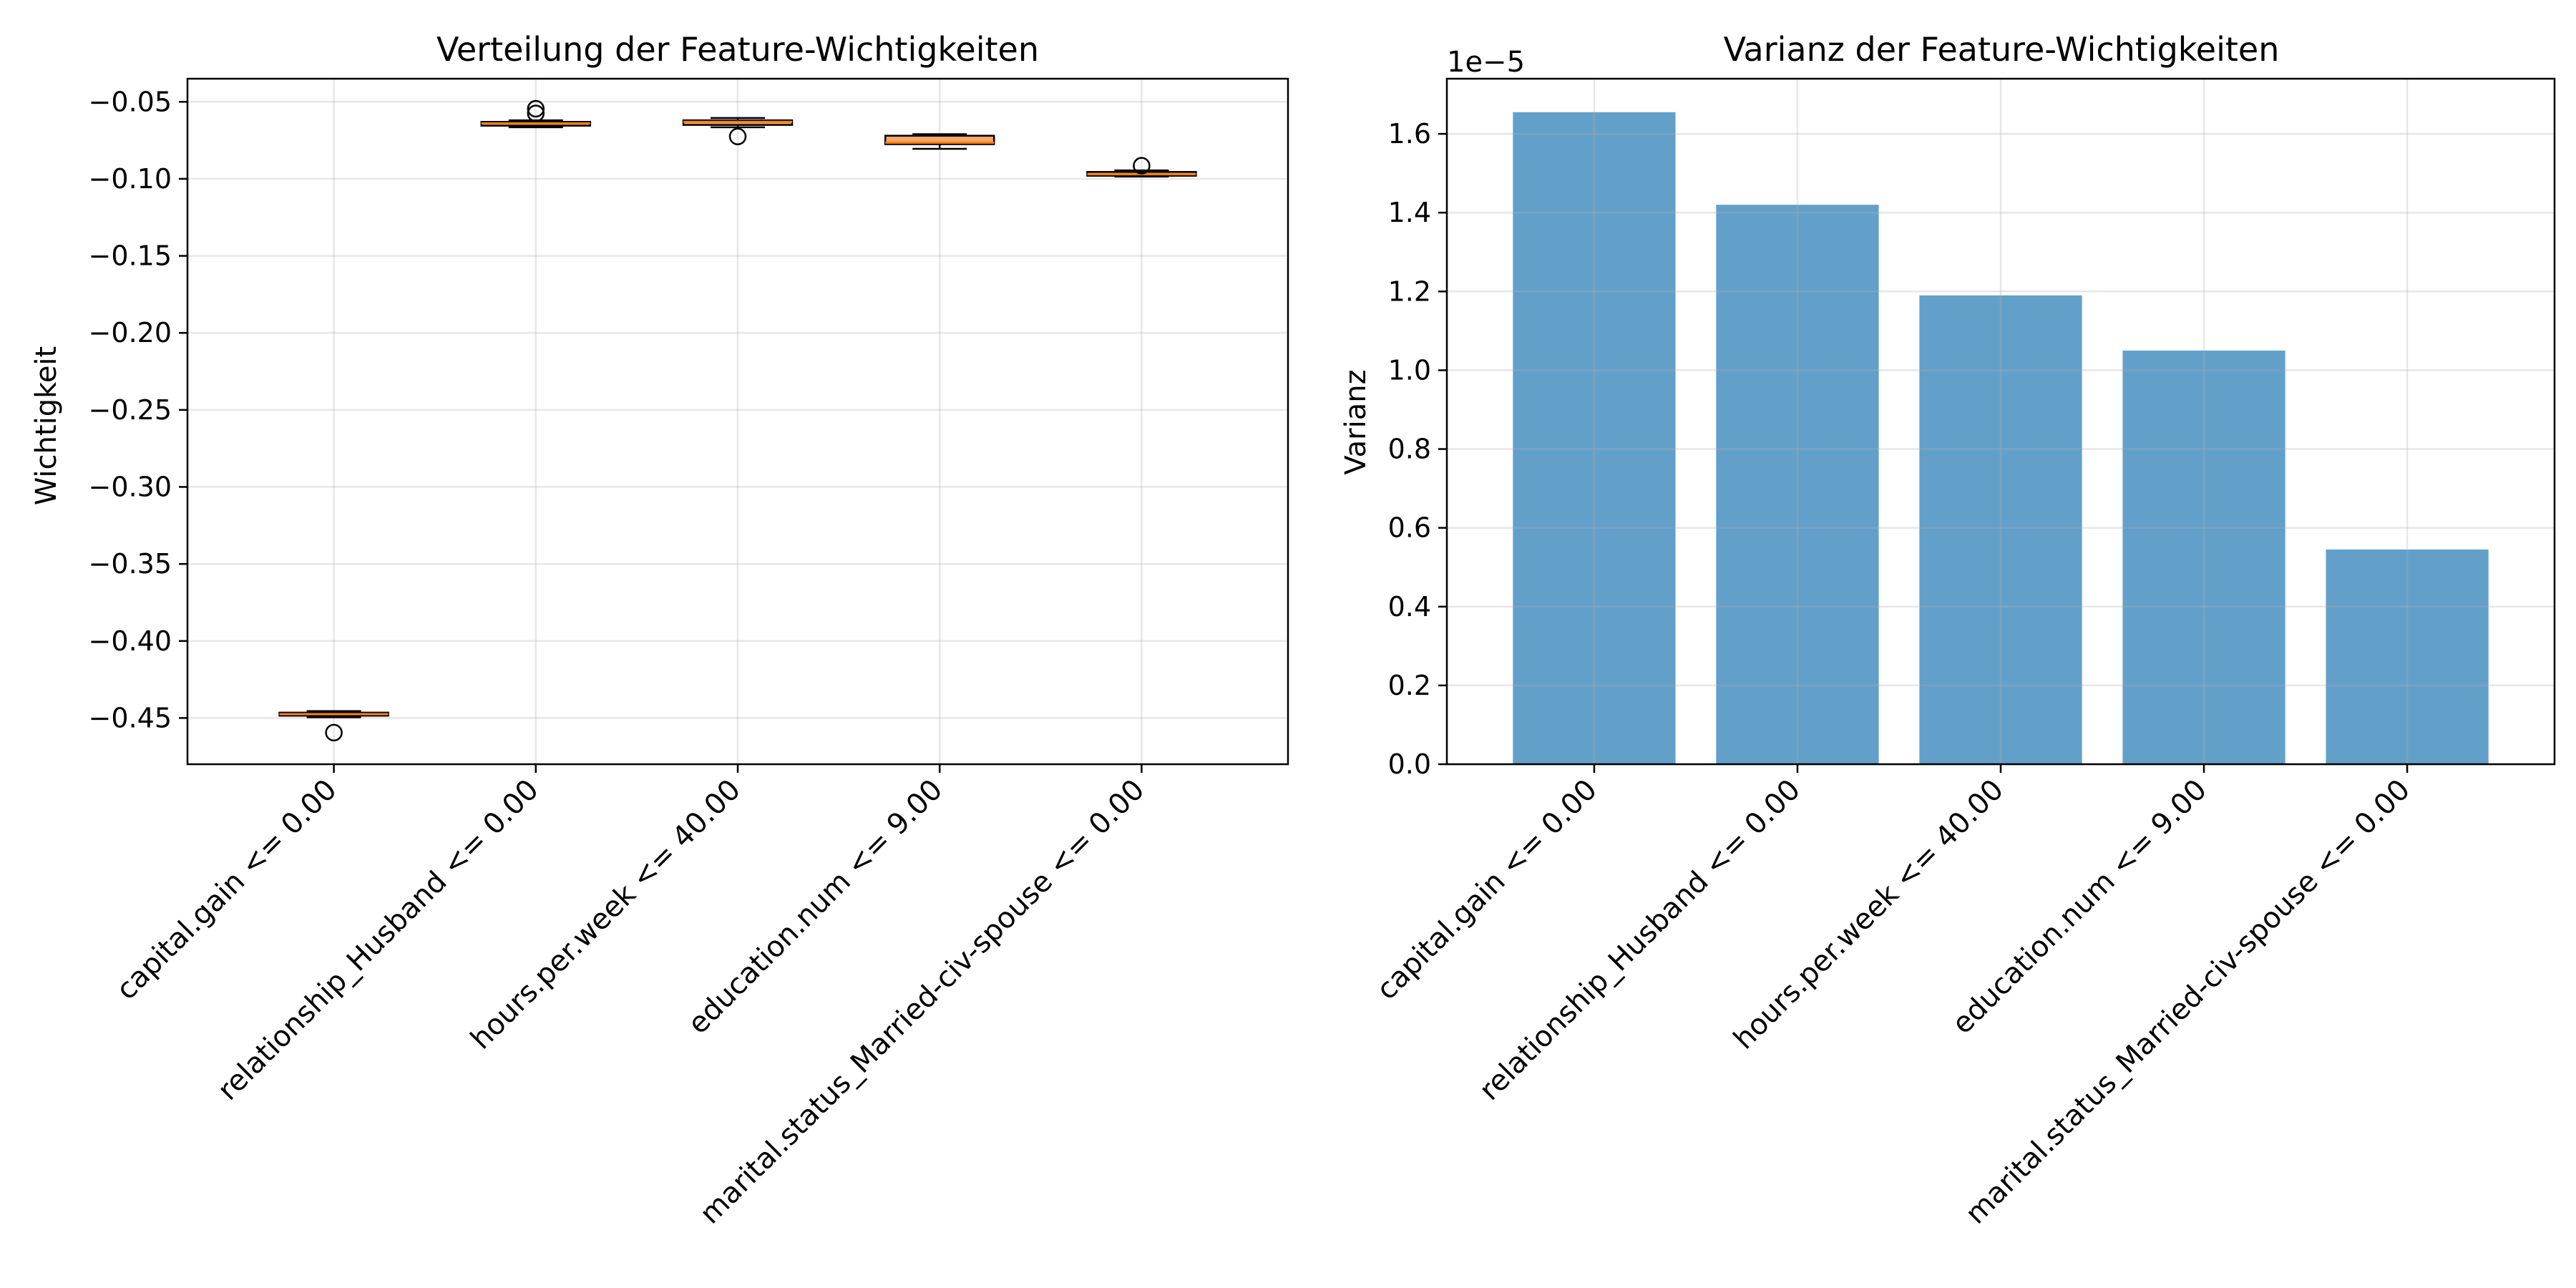  Describe the element at coordinates (1409, 134) in the screenshot. I see `y-tick-label: 1.6` at that location.